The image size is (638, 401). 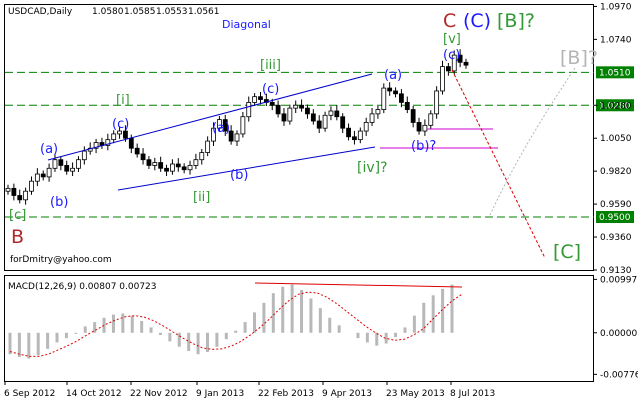 I want to click on ohlc-open: 1.0580, so click(x=108, y=12).